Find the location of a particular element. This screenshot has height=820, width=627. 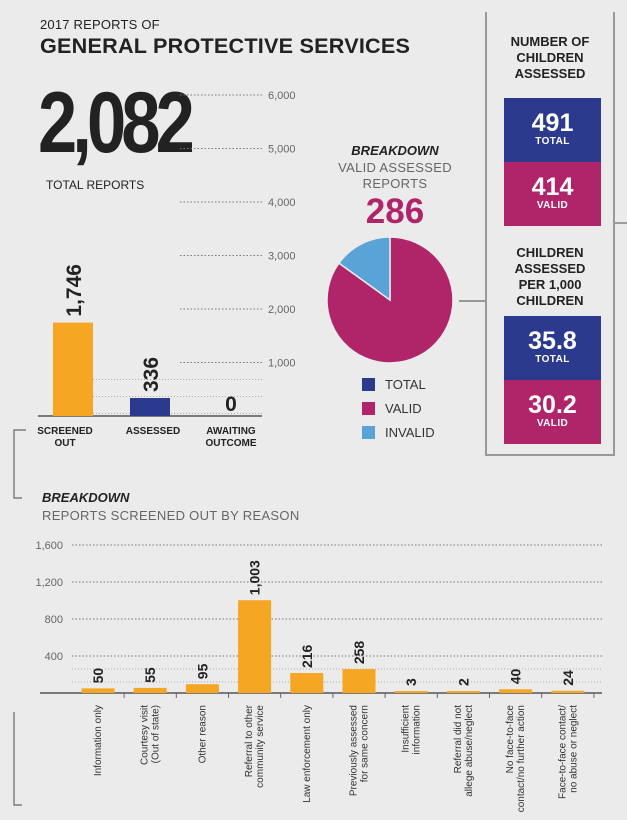

y-tick-label: 5,000 is located at coordinates (282, 150).